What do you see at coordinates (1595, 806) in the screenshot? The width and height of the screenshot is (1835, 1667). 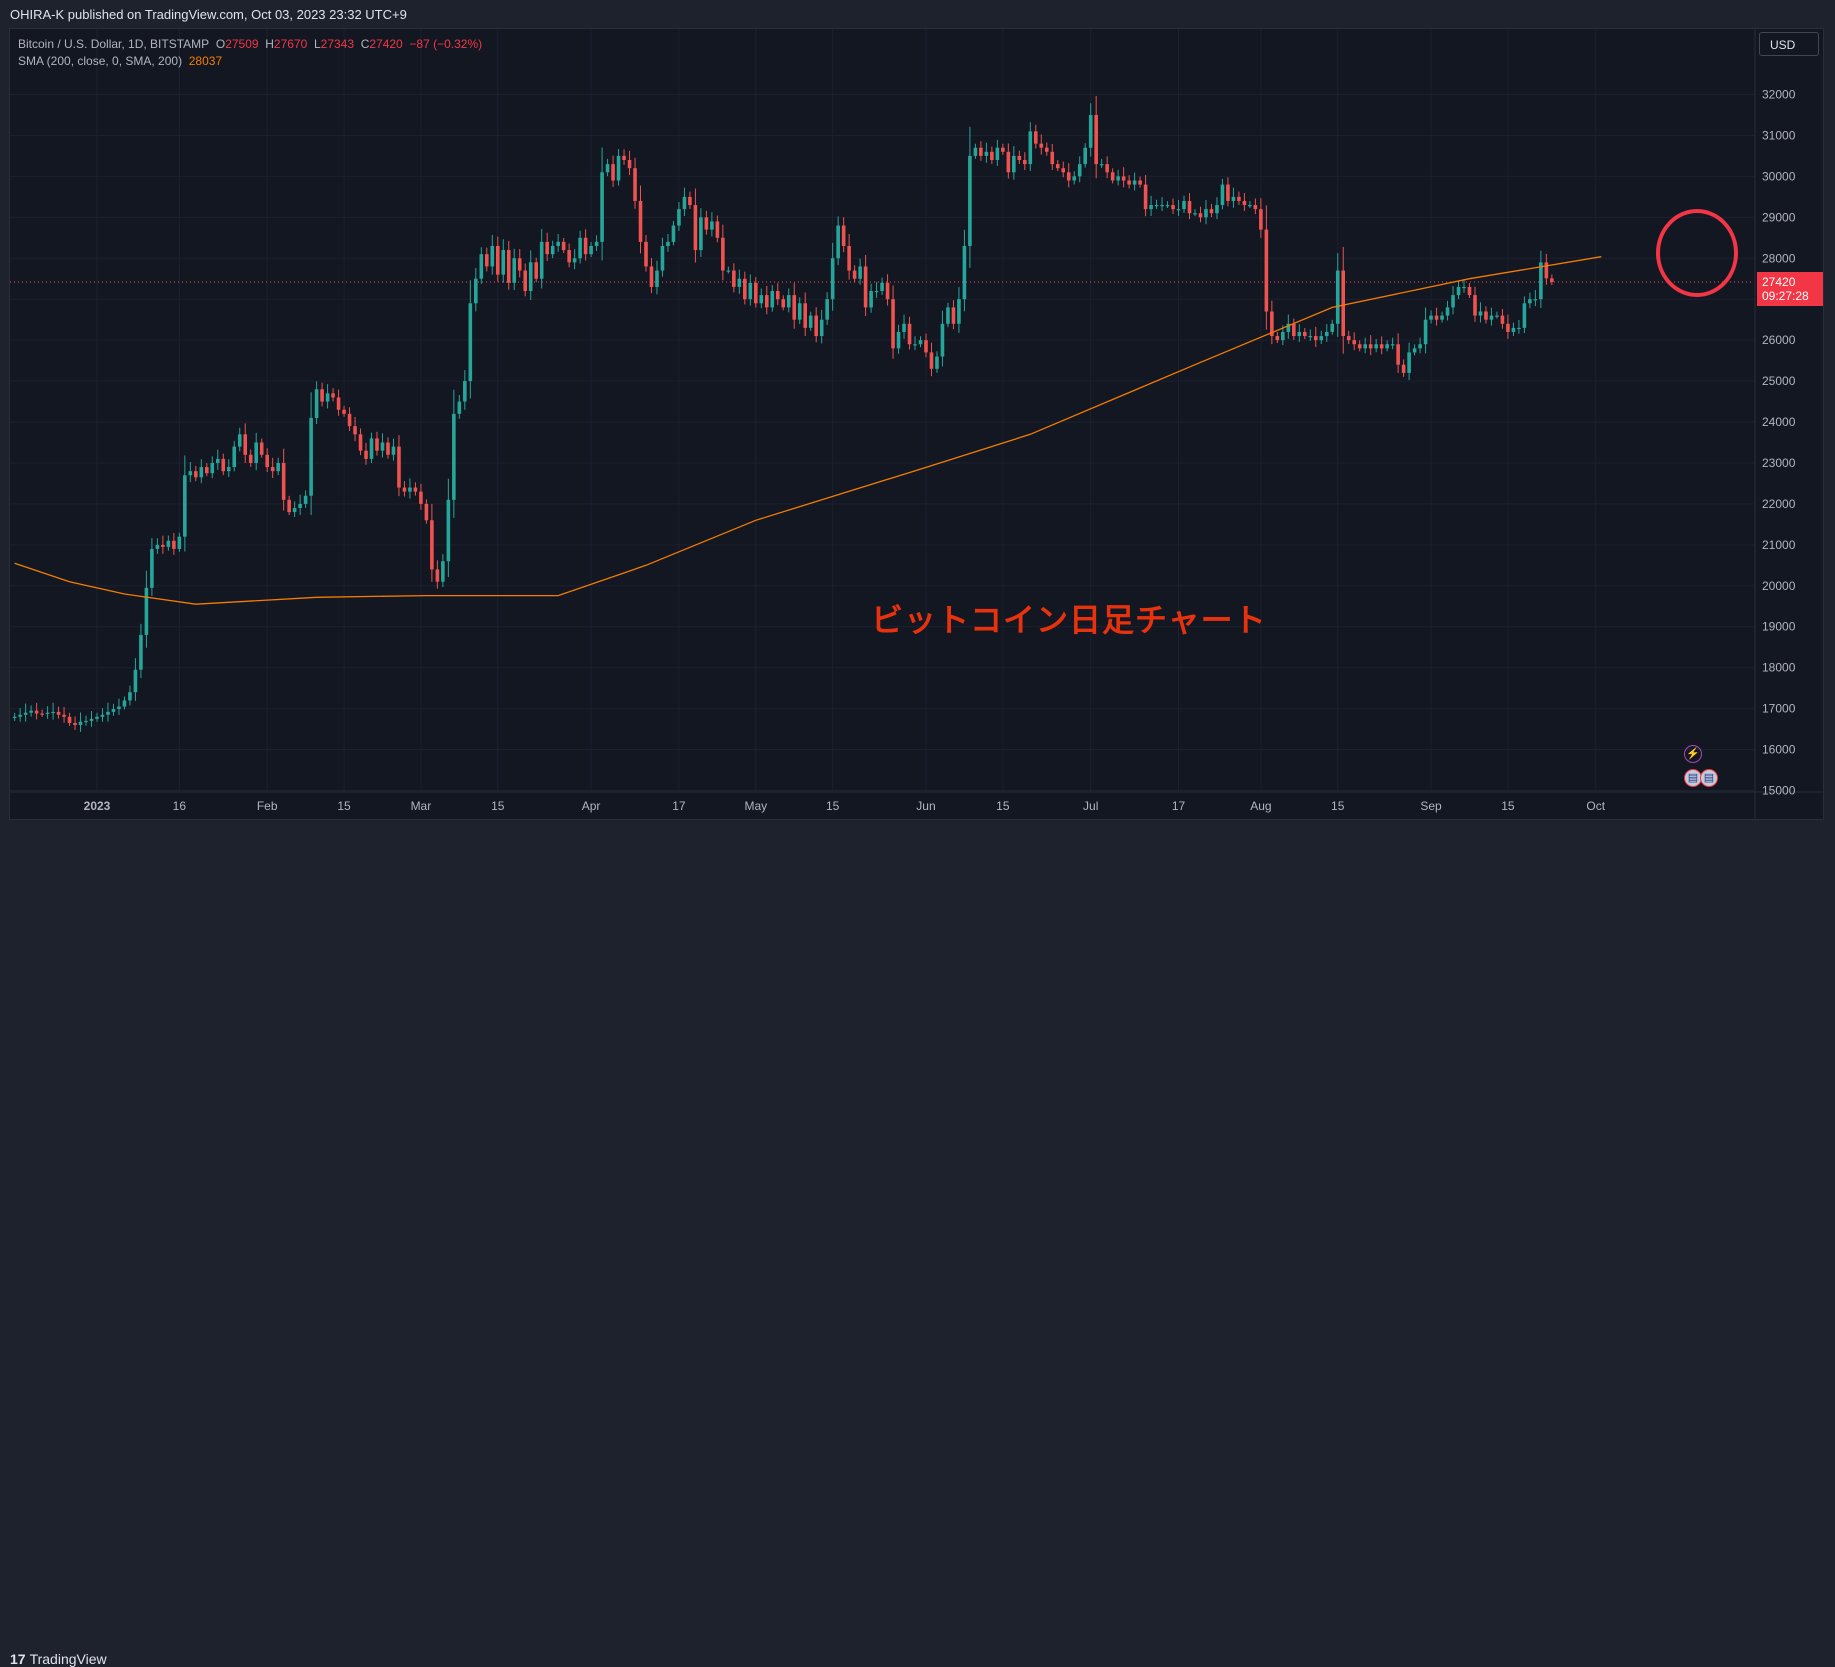 I see `x-tick-label: Oct` at bounding box center [1595, 806].